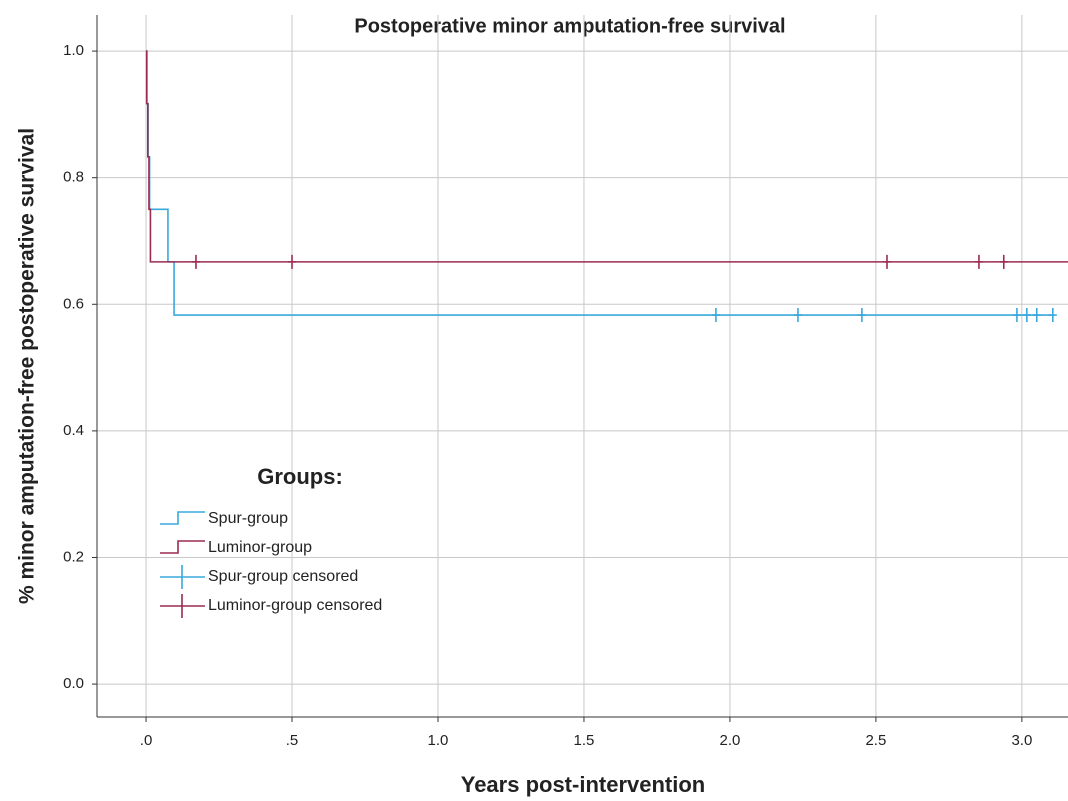  What do you see at coordinates (283, 576) in the screenshot?
I see `legend-label: Spur-group censored` at bounding box center [283, 576].